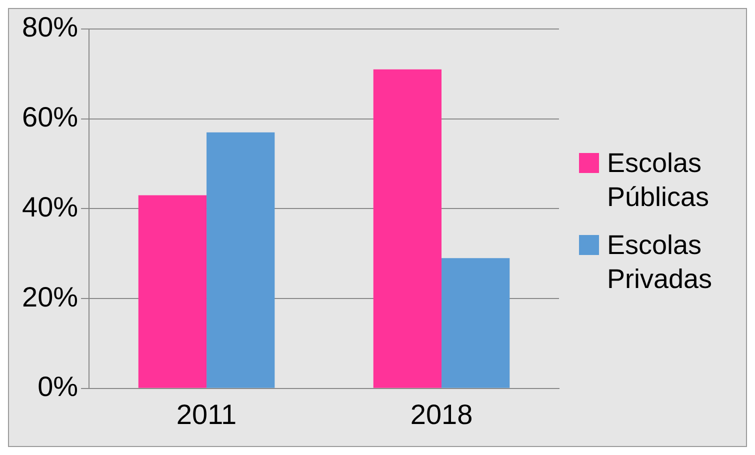 Image resolution: width=755 pixels, height=455 pixels. Describe the element at coordinates (206, 414) in the screenshot. I see `x-tick-label: 2011` at that location.